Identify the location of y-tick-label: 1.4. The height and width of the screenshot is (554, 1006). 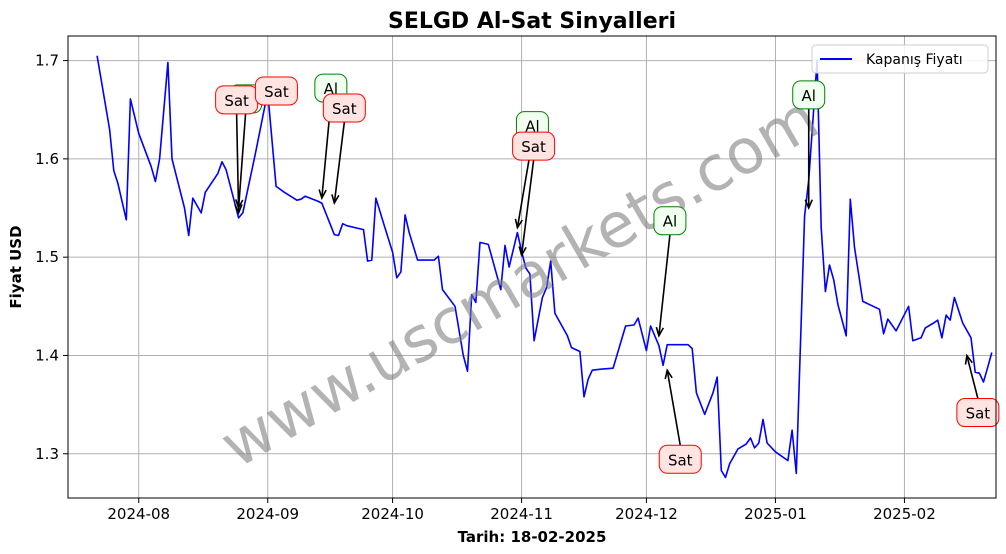
(47, 355).